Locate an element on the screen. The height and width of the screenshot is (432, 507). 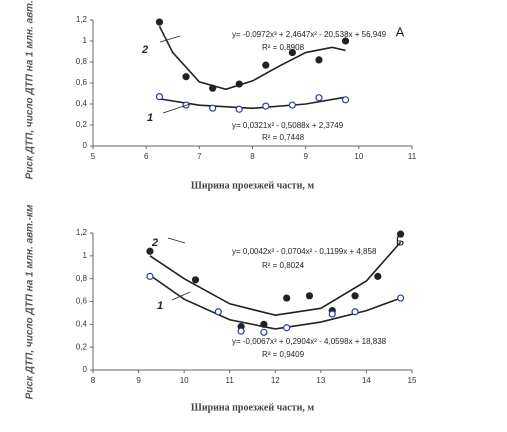
trend-equation: y= 0,0321x² - 0,5088x + 2,3749 is located at coordinates (288, 125).